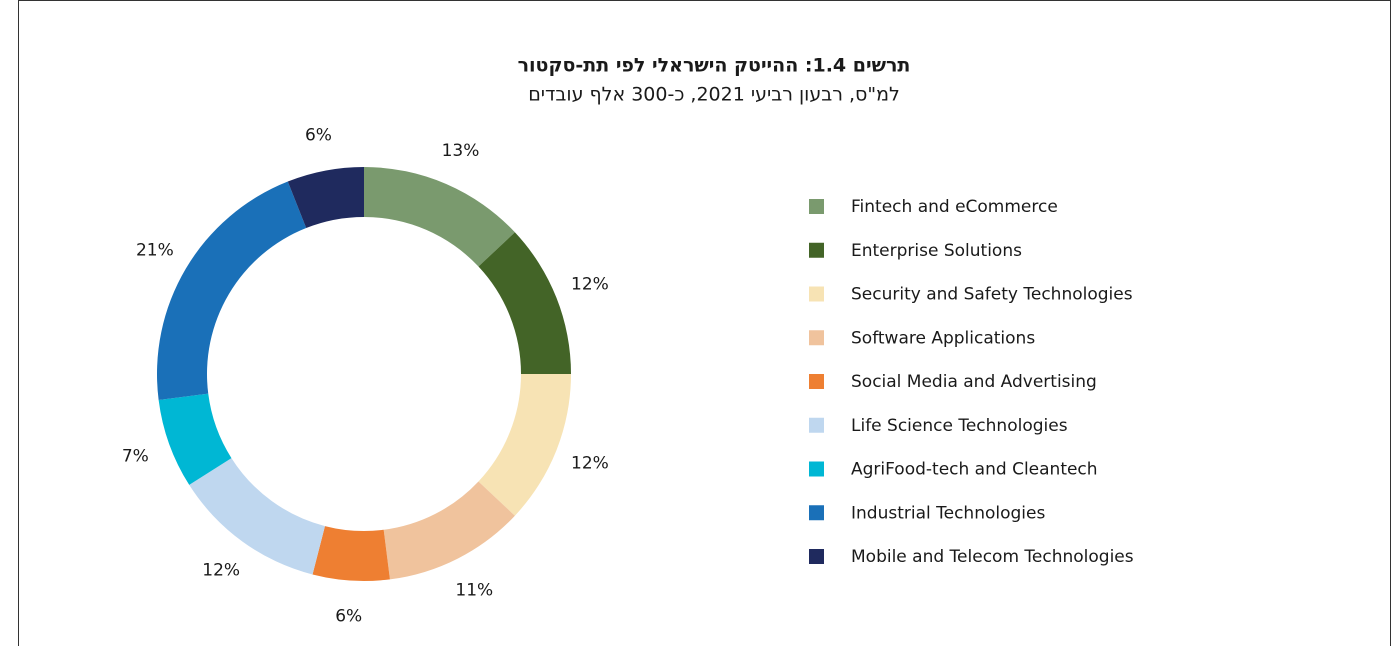 The image size is (1391, 646). What do you see at coordinates (714, 95) in the screenshot?
I see `chart-subtitle: למ"ס, רבעון רביעי 2021, כ-300 אלף עובדים` at bounding box center [714, 95].